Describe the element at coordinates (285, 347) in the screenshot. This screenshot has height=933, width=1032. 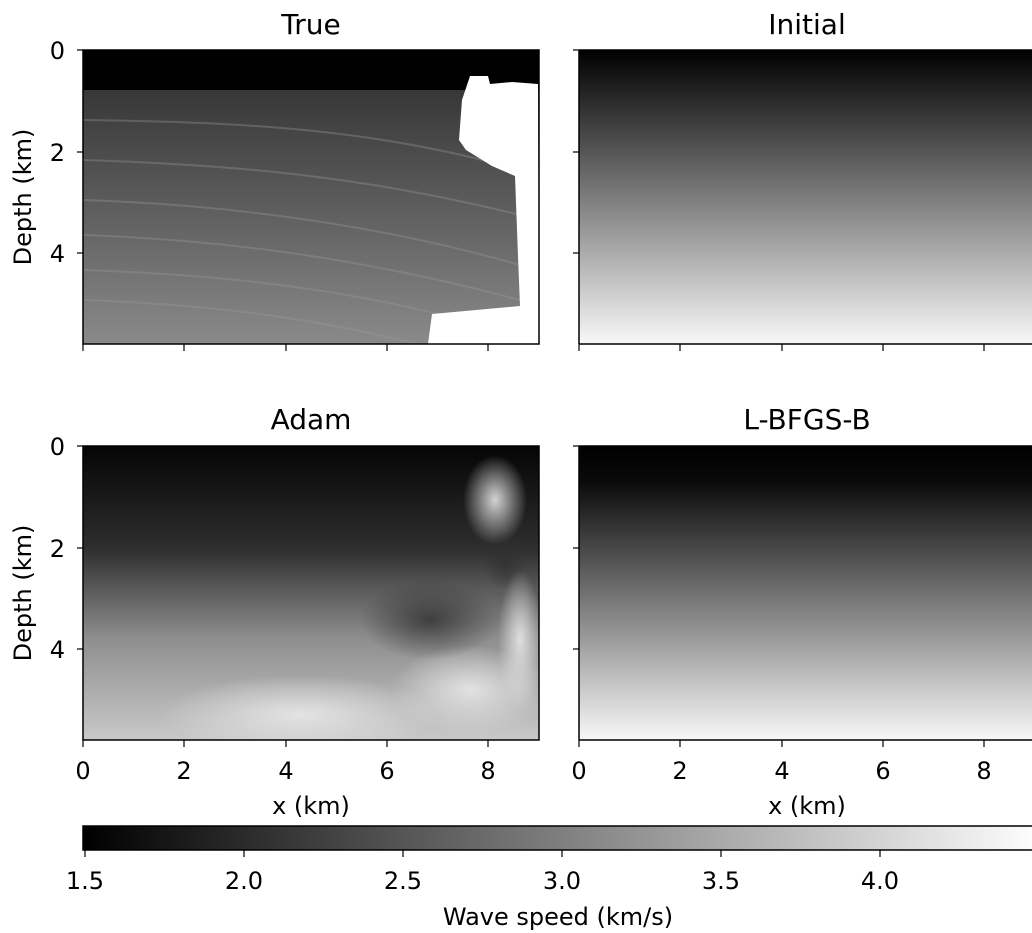
I see `true-x-ticks` at that location.